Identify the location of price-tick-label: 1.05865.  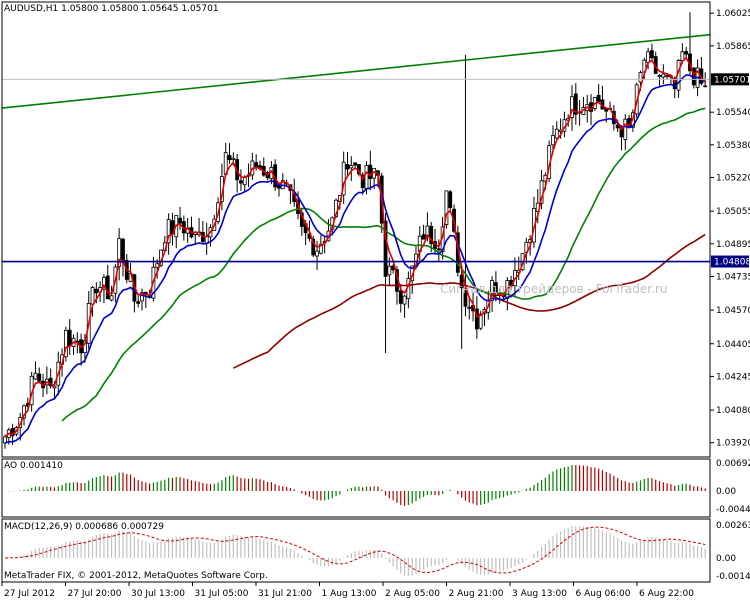
(733, 47).